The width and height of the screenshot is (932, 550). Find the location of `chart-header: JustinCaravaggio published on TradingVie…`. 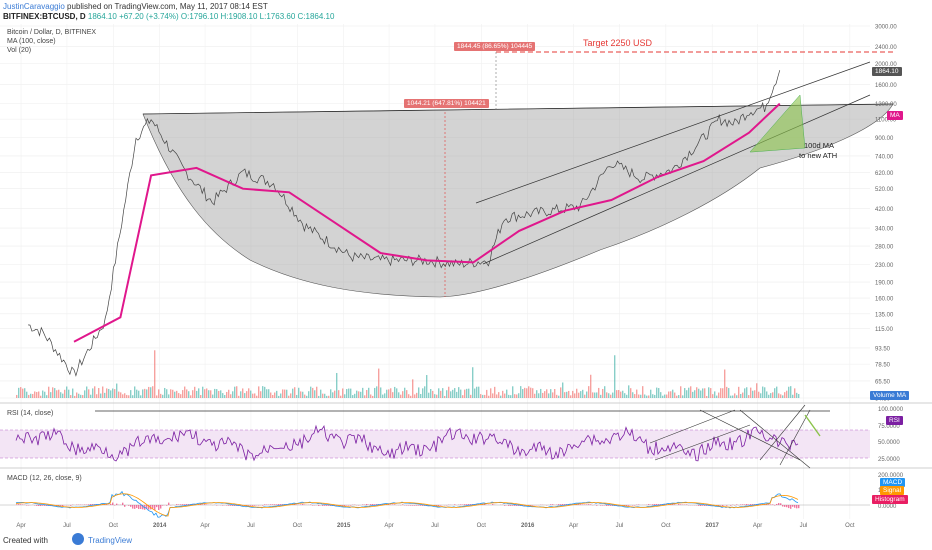

chart-header: JustinCaravaggio published on TradingVie… is located at coordinates (466, 12).